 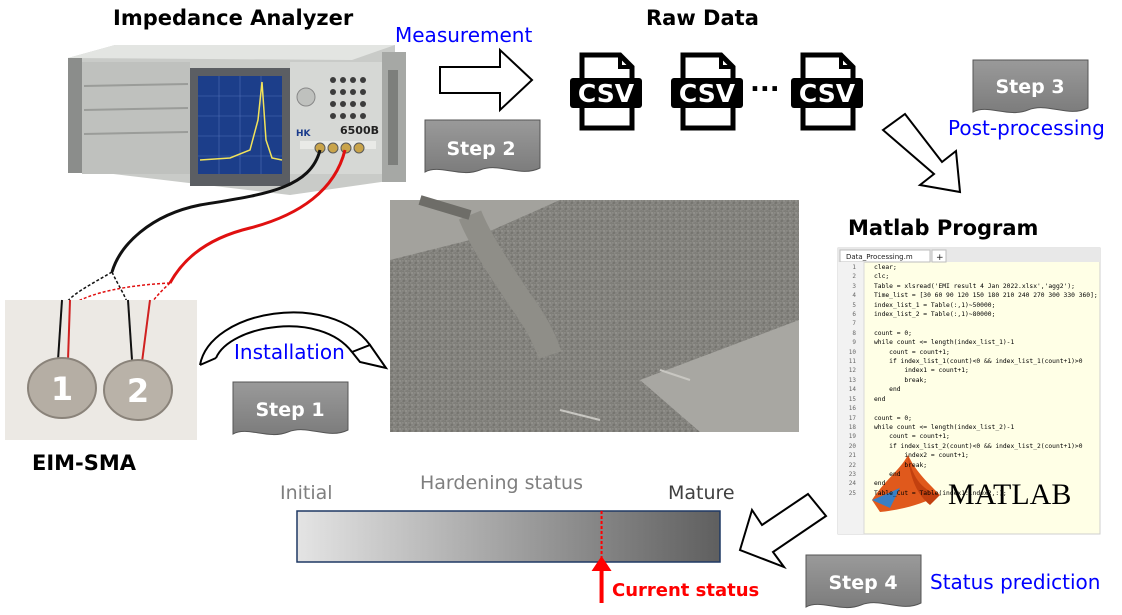 I want to click on line-number: 12, so click(x=852, y=371).